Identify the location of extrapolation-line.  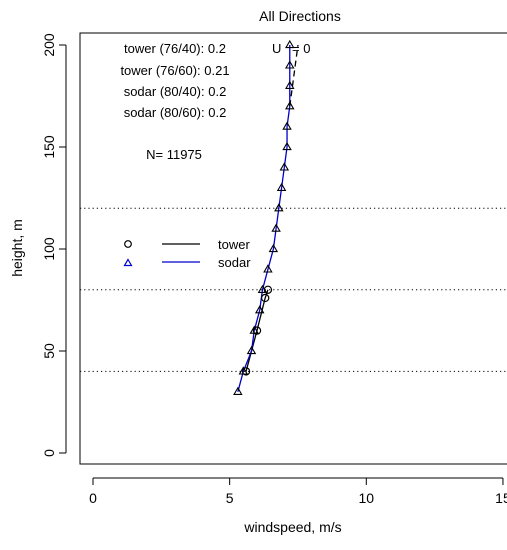
(294, 75).